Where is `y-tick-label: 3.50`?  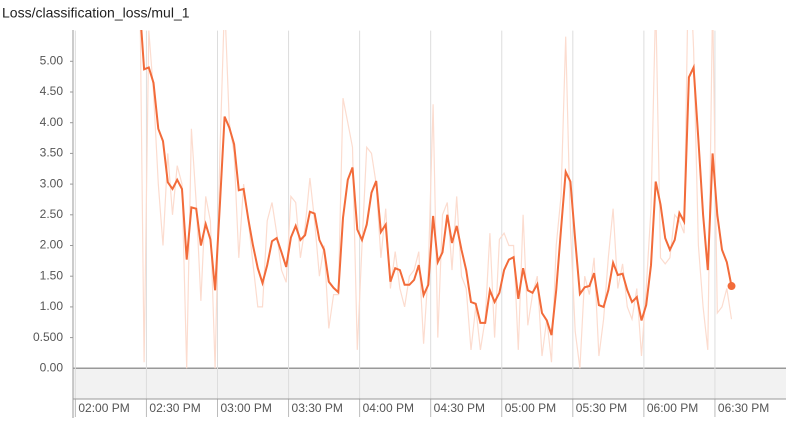 y-tick-label: 3.50 is located at coordinates (52, 153).